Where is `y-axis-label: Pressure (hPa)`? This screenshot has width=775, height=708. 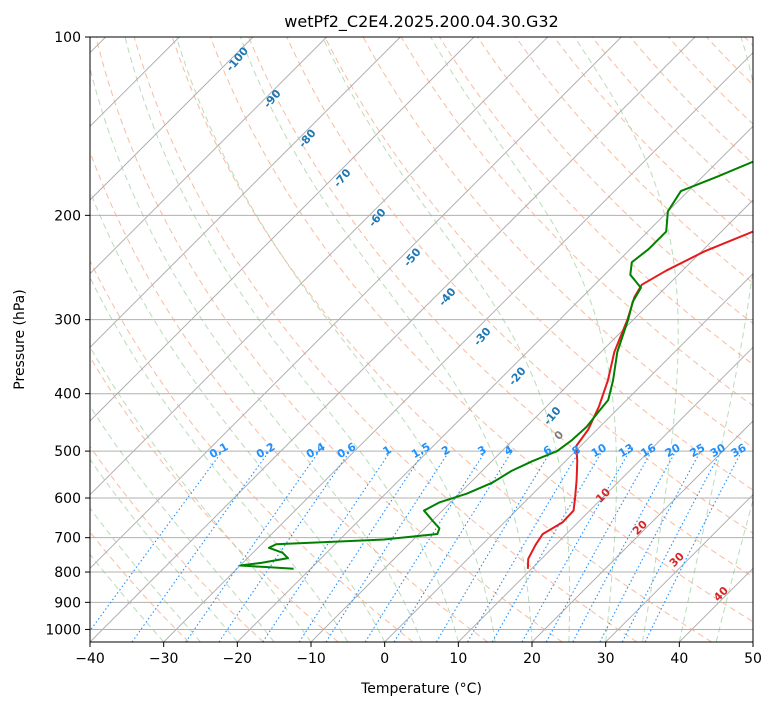 y-axis-label: Pressure (hPa) is located at coordinates (20, 339).